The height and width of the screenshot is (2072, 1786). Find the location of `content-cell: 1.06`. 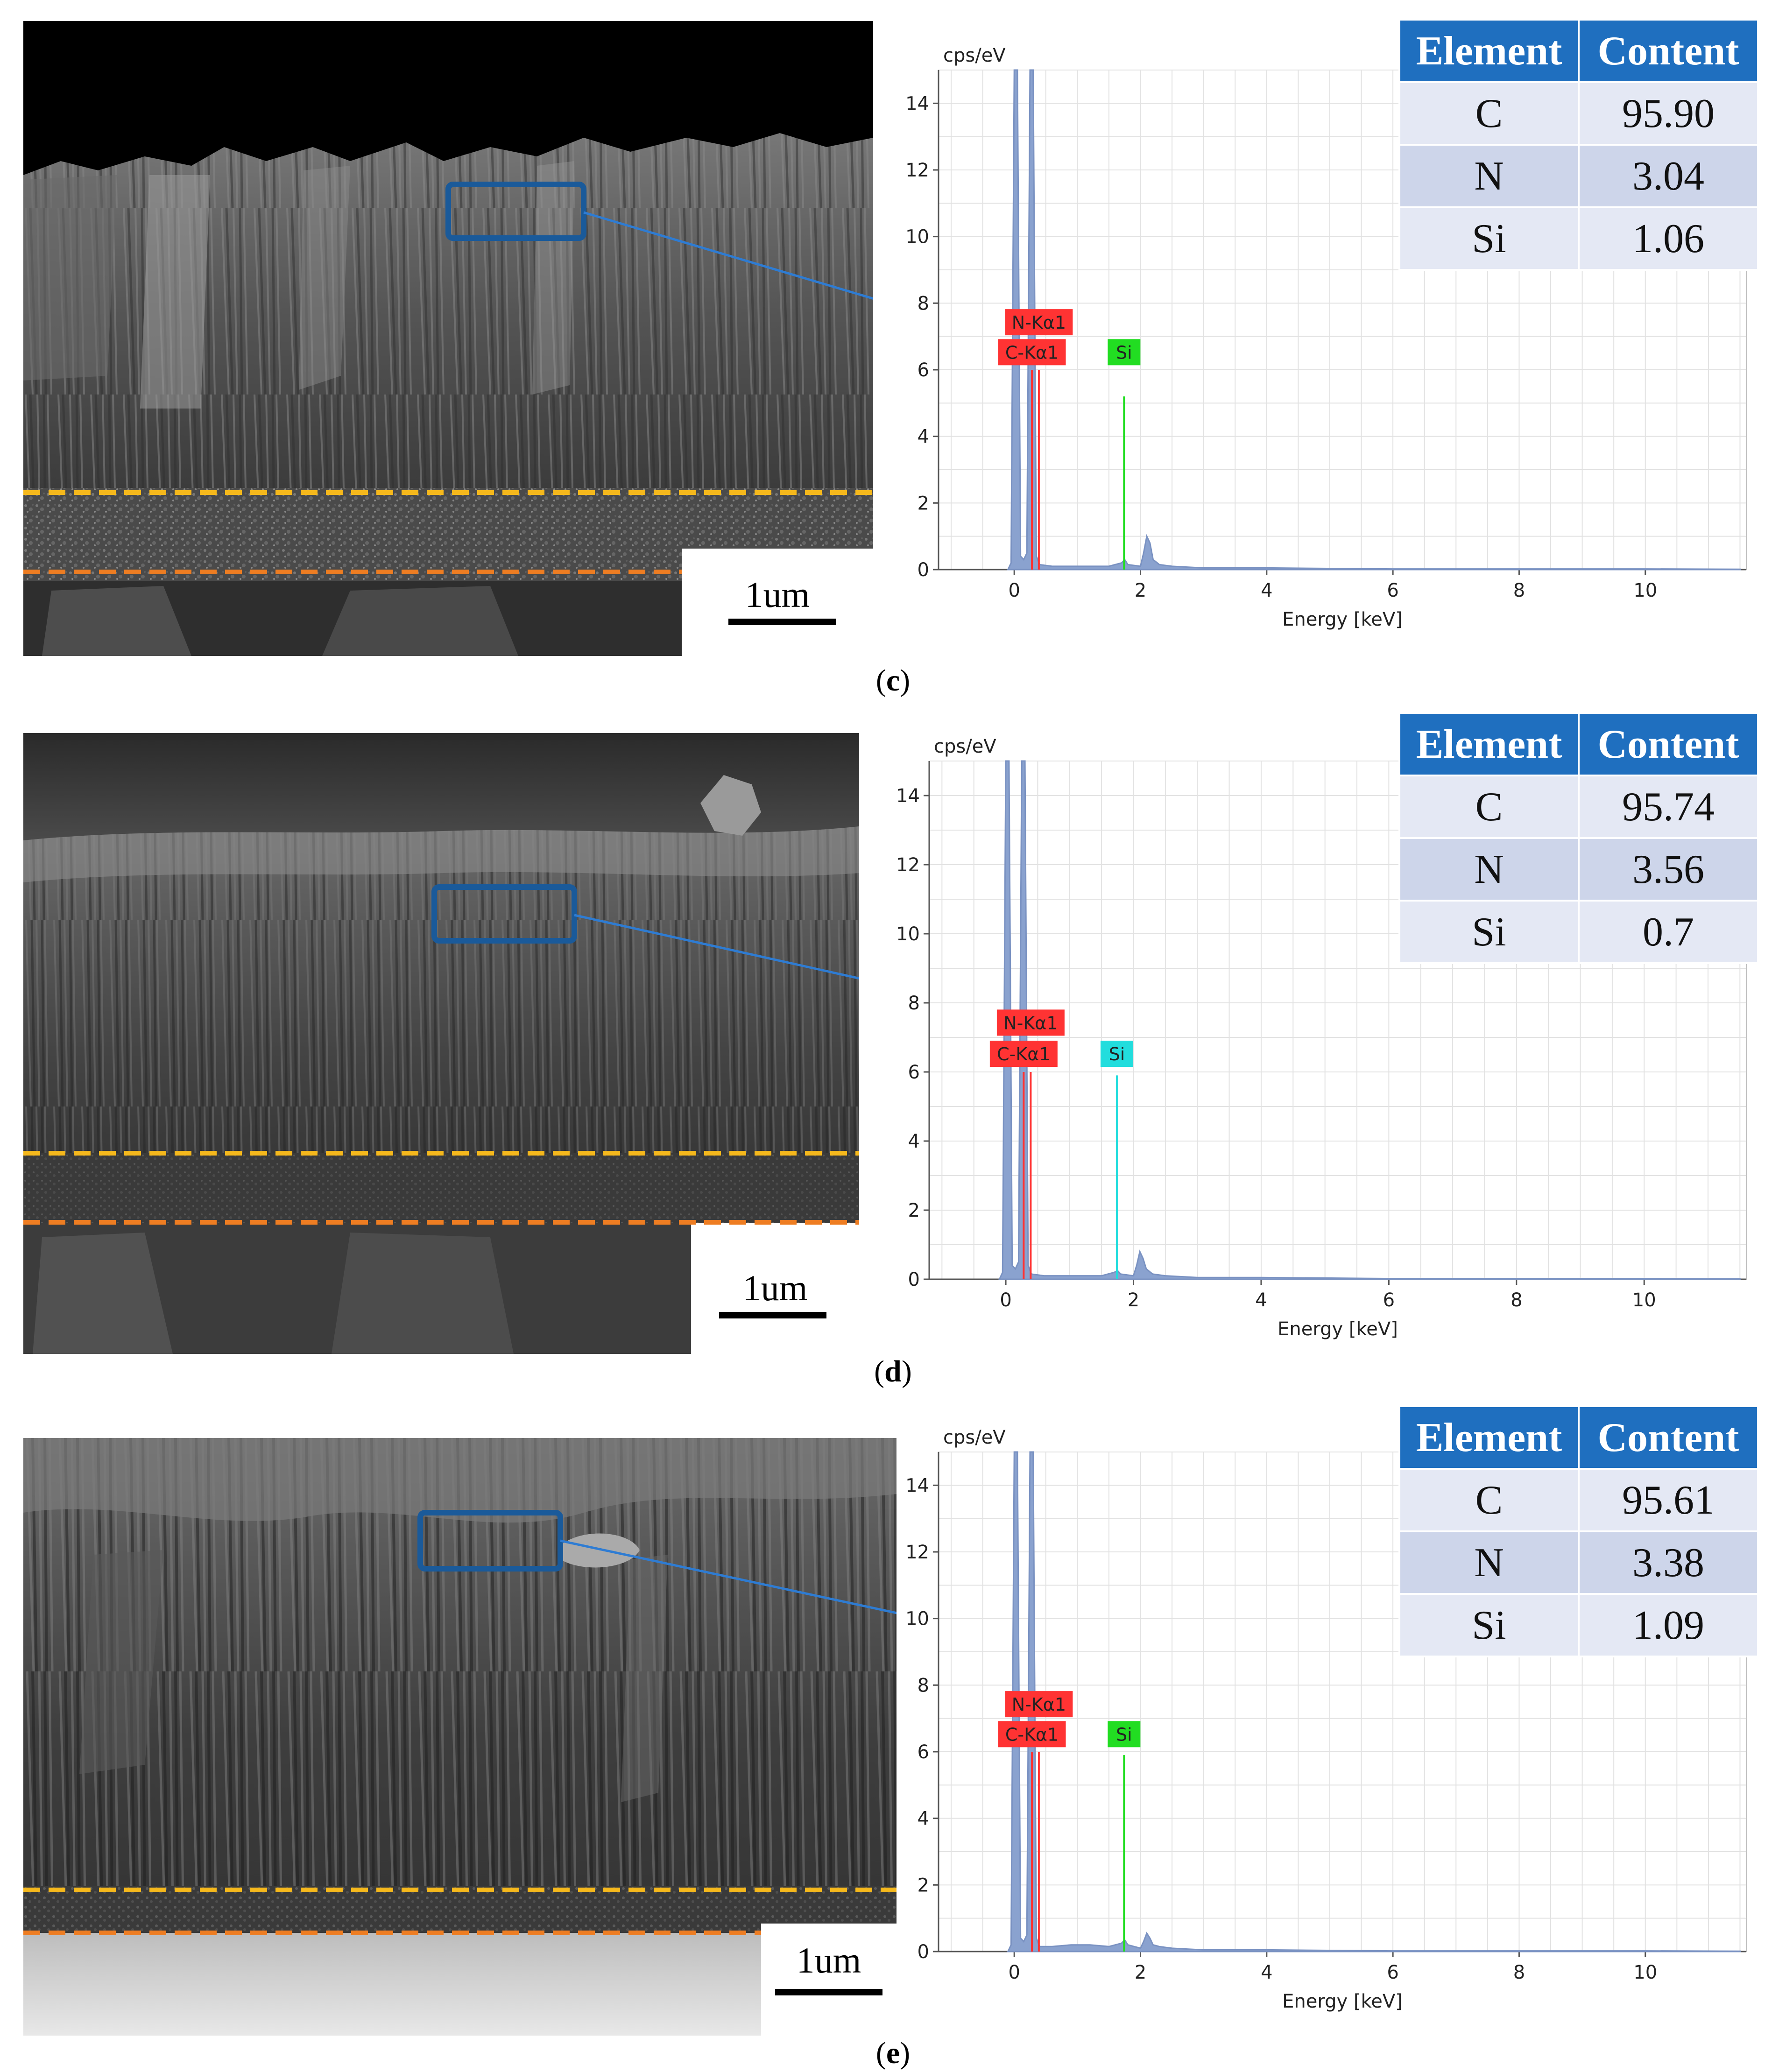

content-cell: 1.06 is located at coordinates (1668, 238).